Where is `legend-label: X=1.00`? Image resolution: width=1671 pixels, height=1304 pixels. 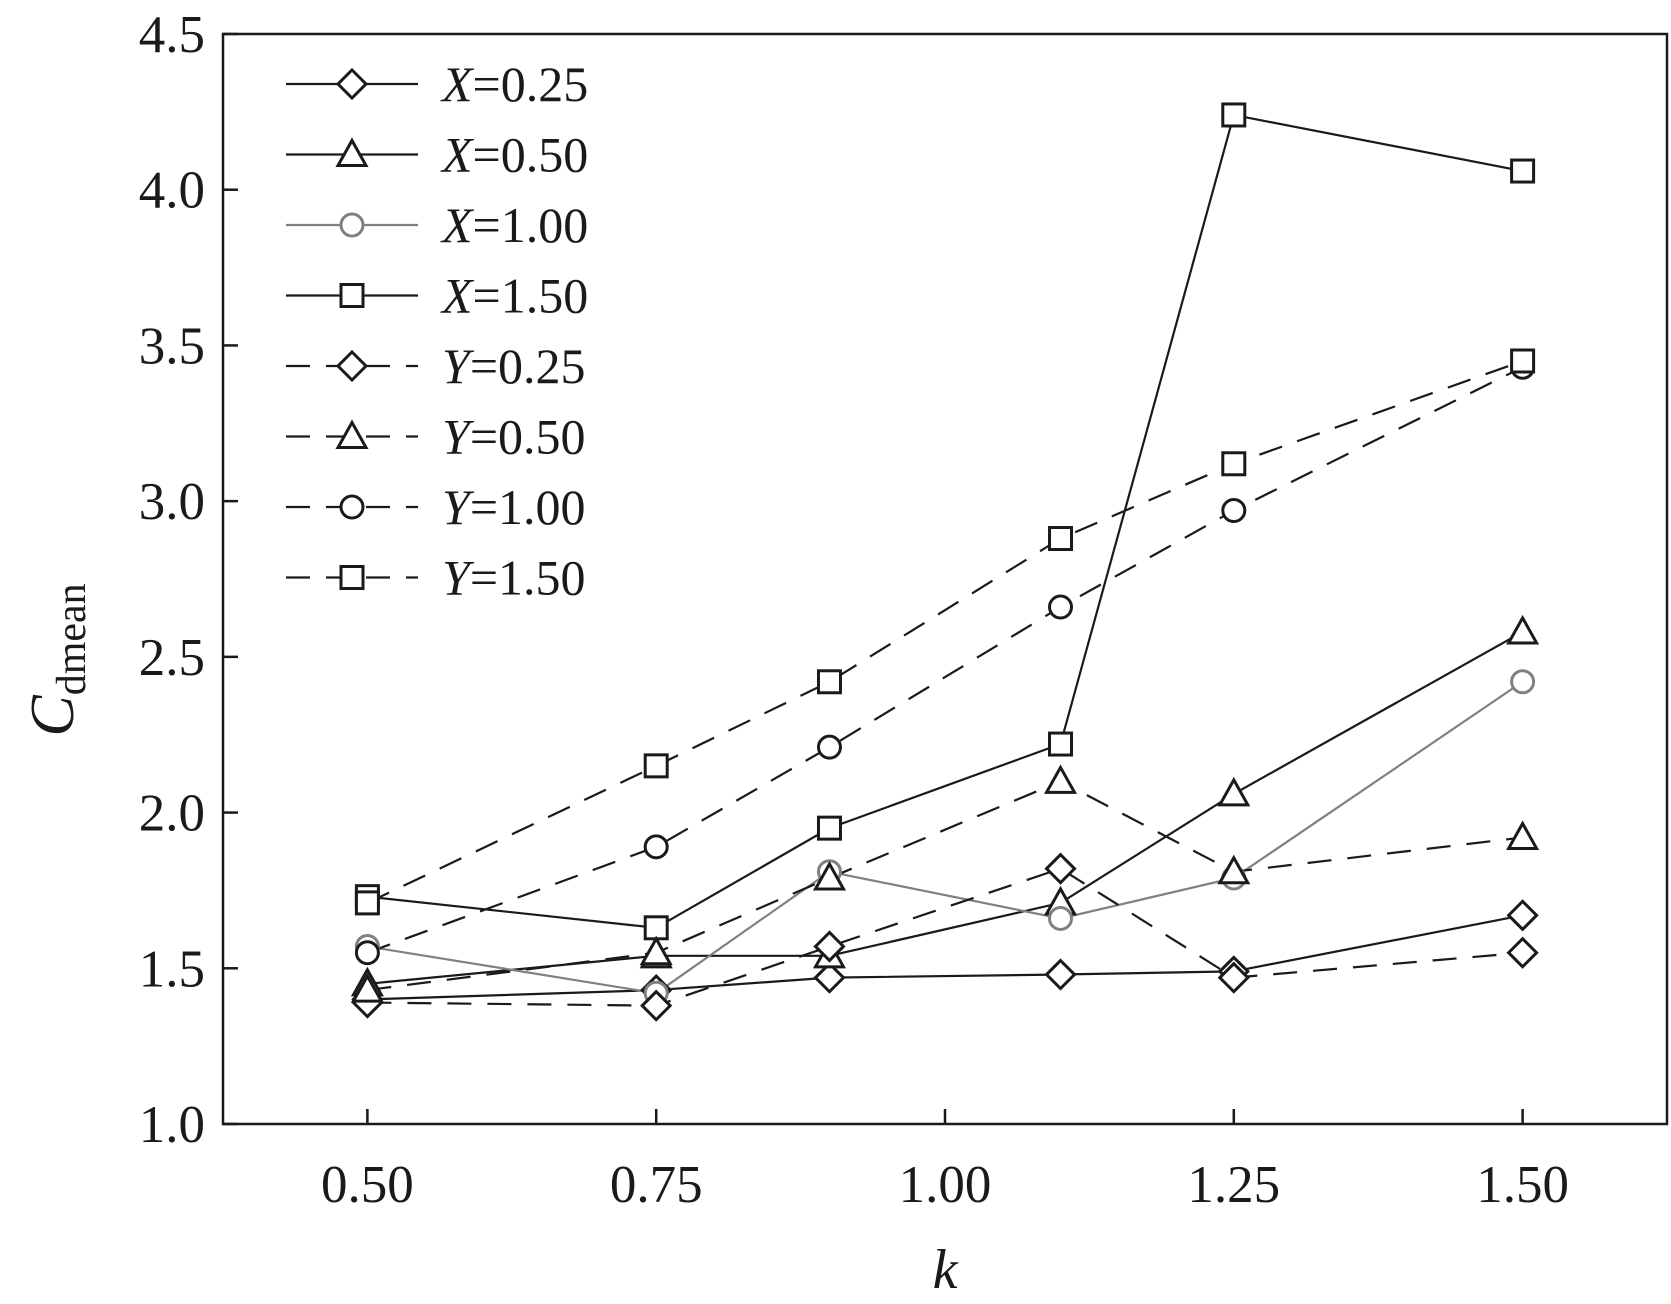
legend-label: X=1.00 is located at coordinates (514, 225).